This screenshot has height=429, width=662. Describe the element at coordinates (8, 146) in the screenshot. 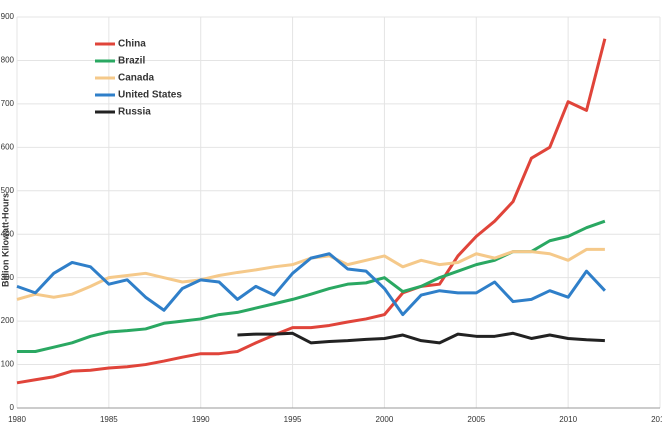

I see `y-tick-label: 600` at that location.